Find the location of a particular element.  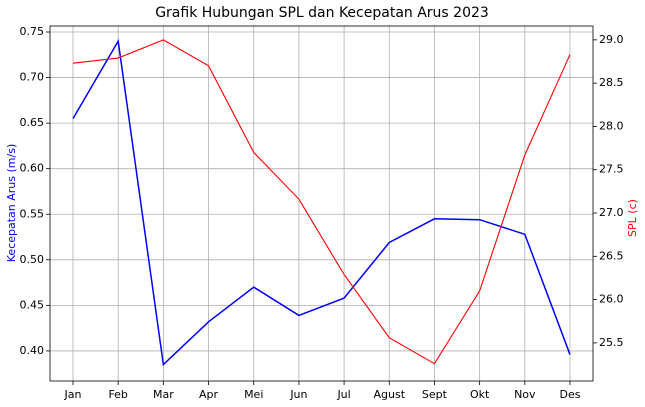

y2-tick-label: 28.5 is located at coordinates (611, 82).